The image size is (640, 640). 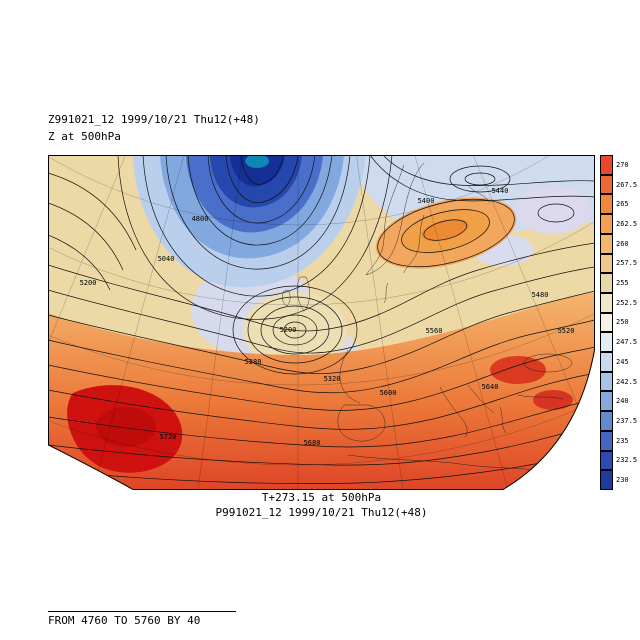 I want to click on legend-label: 245, so click(x=622, y=361).